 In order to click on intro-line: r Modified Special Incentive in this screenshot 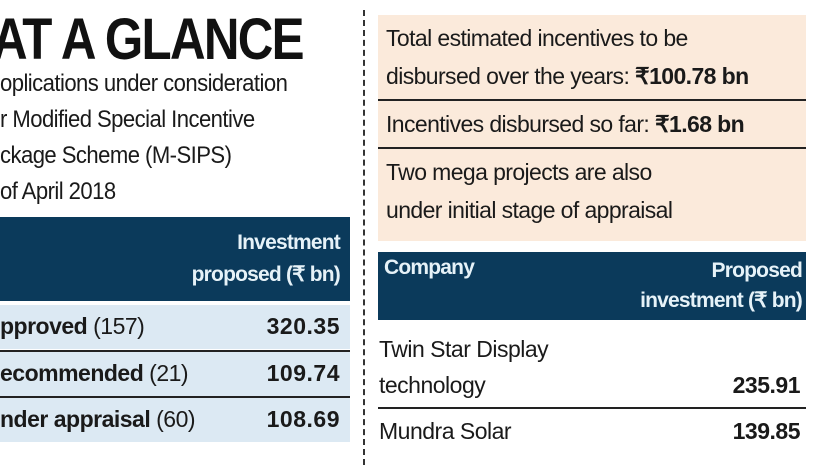, I will do `click(127, 119)`.